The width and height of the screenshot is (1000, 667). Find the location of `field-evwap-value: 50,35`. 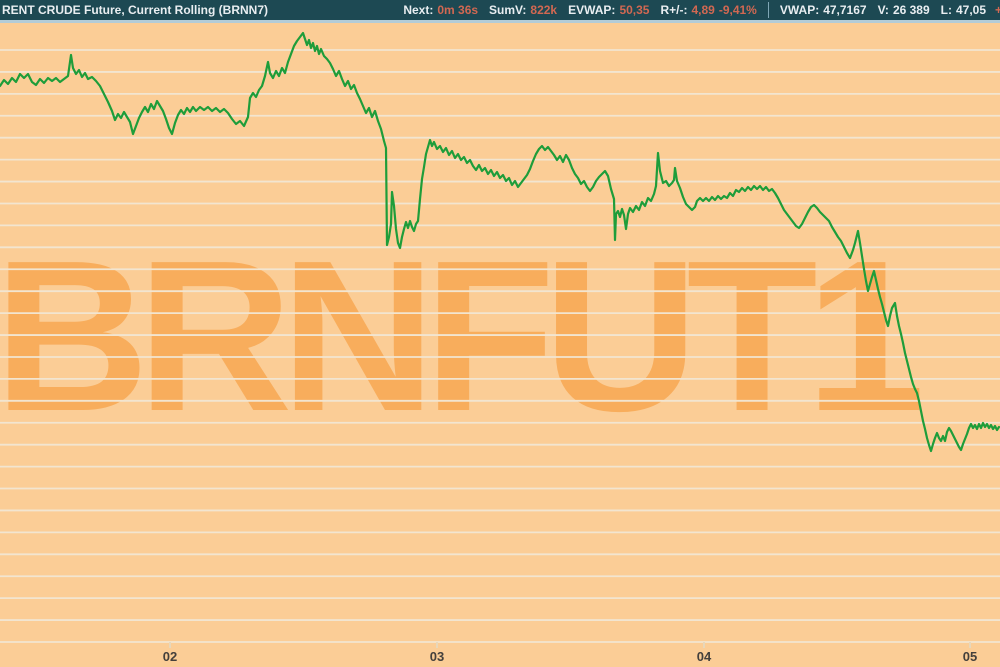

field-evwap-value: 50,35 is located at coordinates (634, 10).